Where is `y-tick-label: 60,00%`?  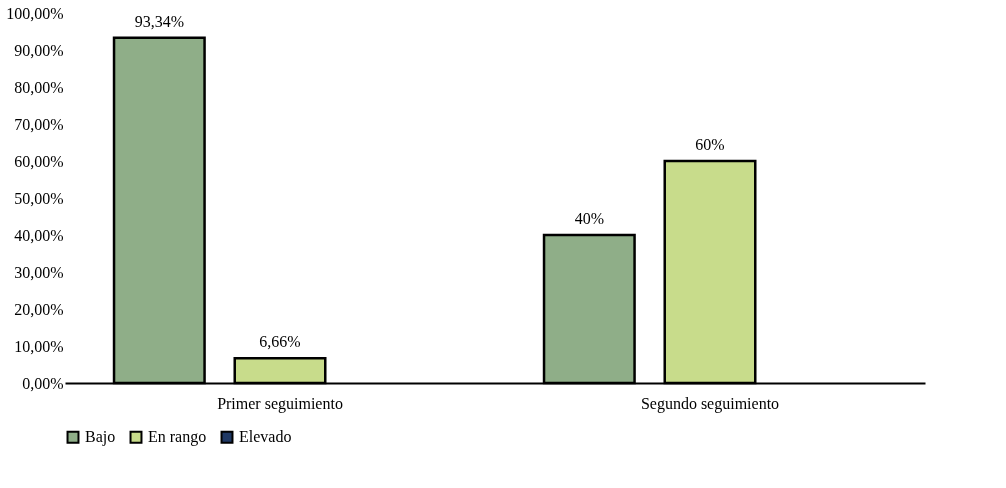
y-tick-label: 60,00% is located at coordinates (39, 161).